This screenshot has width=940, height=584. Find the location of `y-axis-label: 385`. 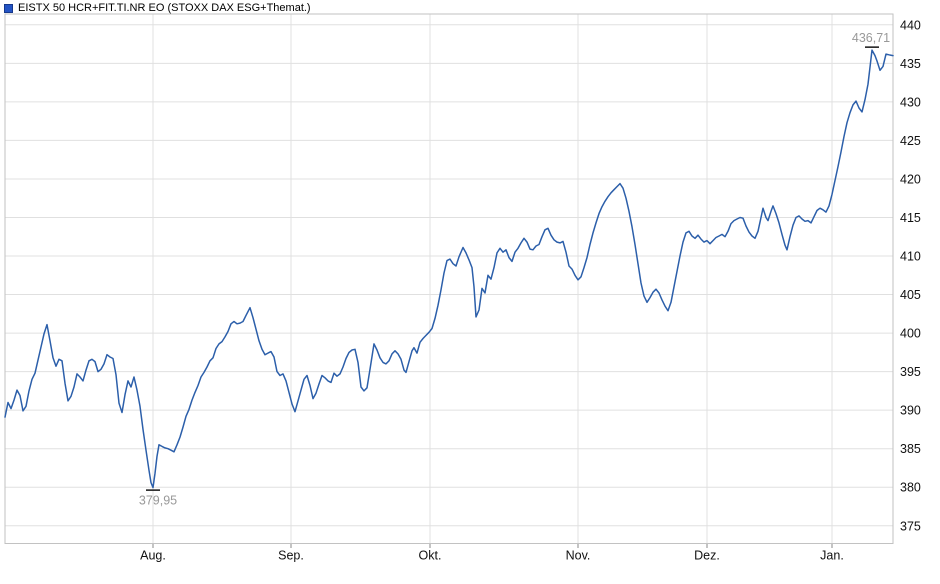

y-axis-label: 385 is located at coordinates (910, 449).